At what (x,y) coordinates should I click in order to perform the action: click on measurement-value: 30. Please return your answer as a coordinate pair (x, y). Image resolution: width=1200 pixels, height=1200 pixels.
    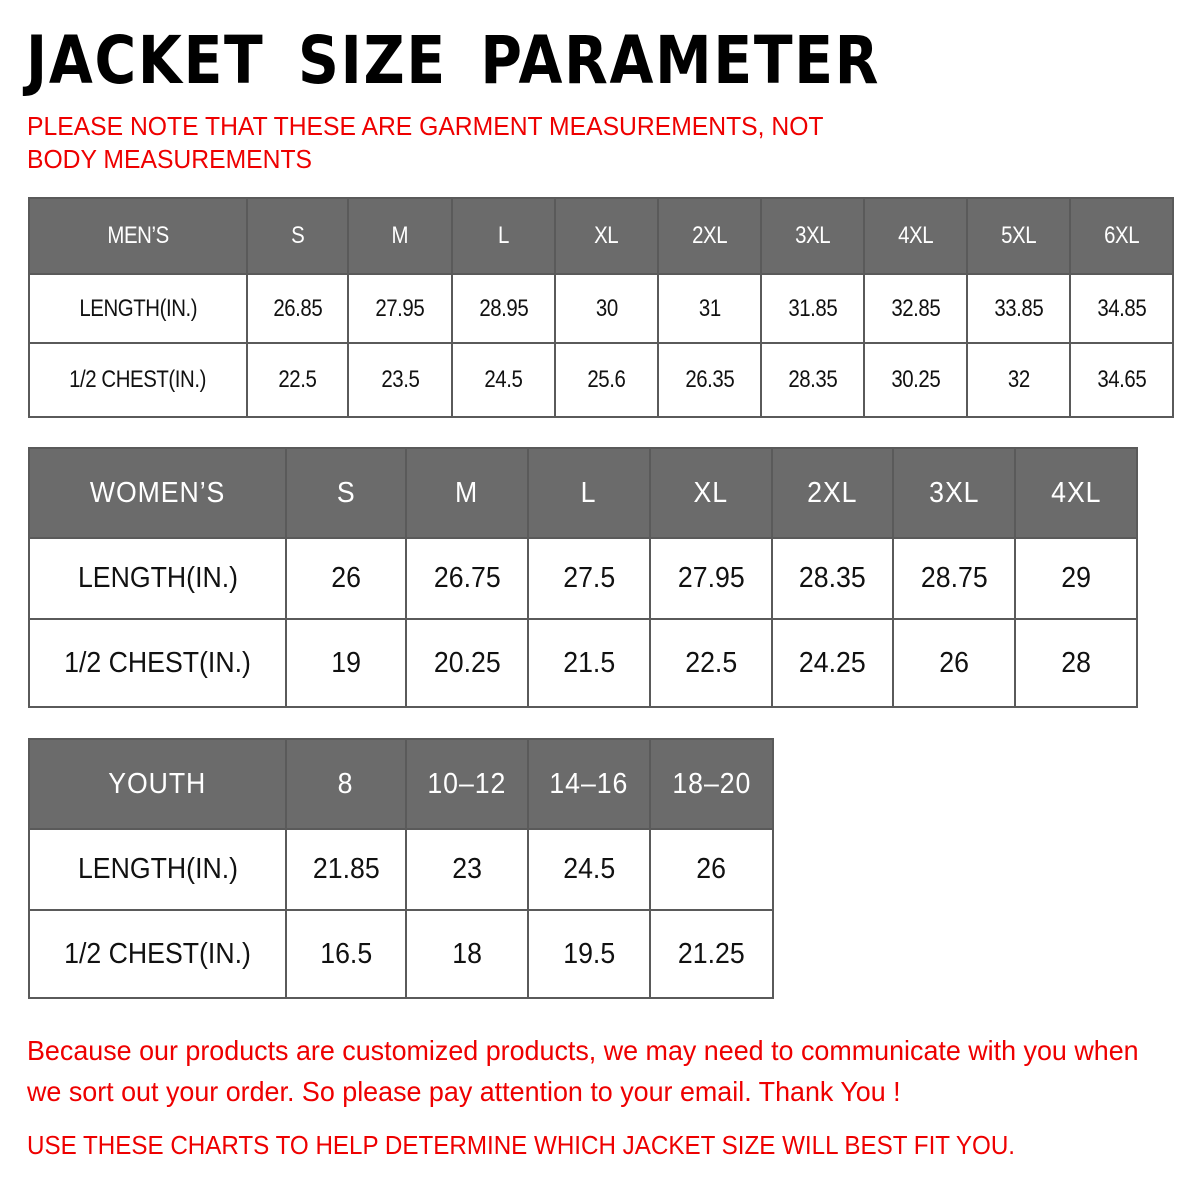
    Looking at the image, I should click on (606, 308).